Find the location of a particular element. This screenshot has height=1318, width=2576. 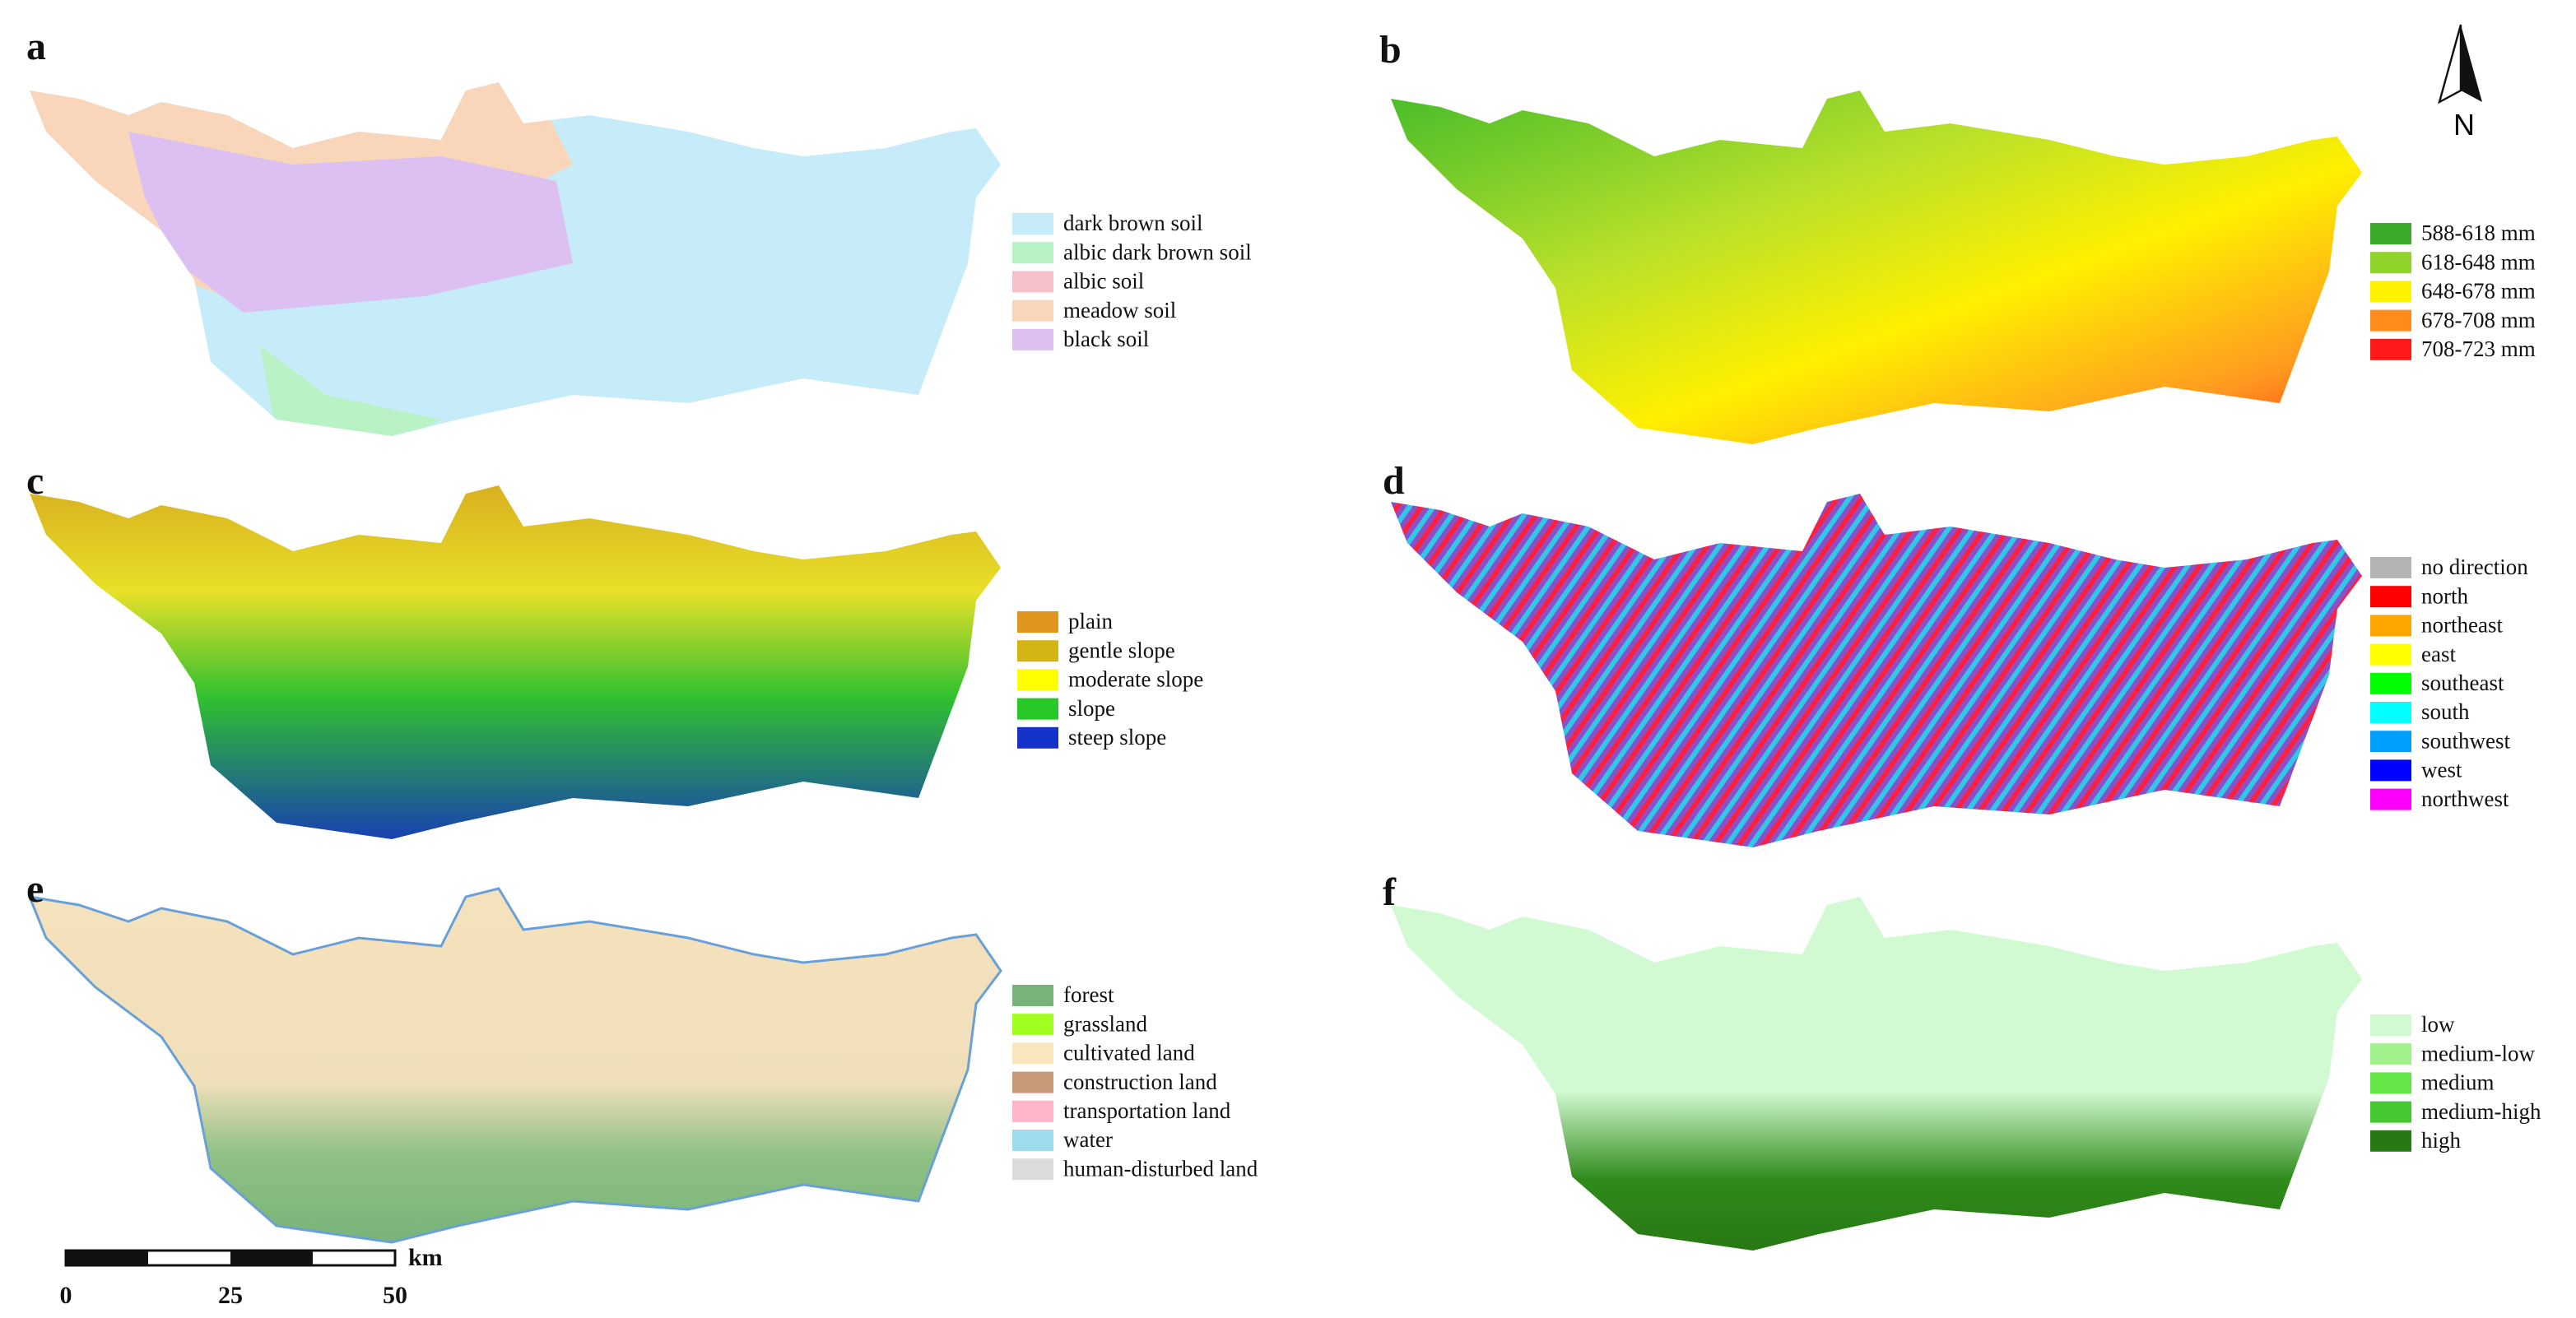

legend-label: high is located at coordinates (2441, 1140).